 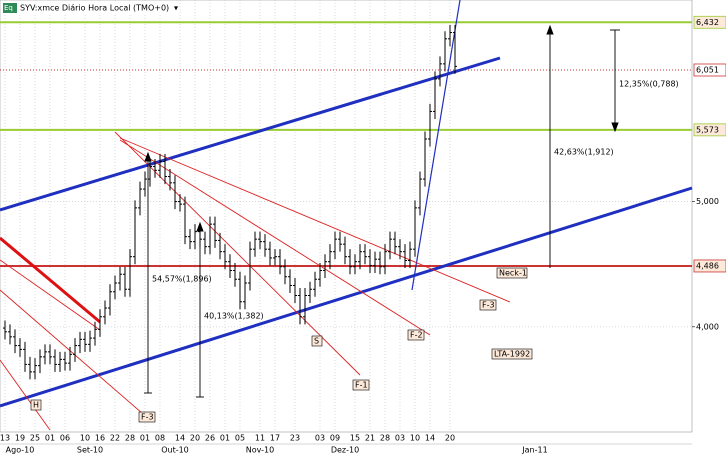 I want to click on month-label: Nov-10, so click(x=260, y=450).